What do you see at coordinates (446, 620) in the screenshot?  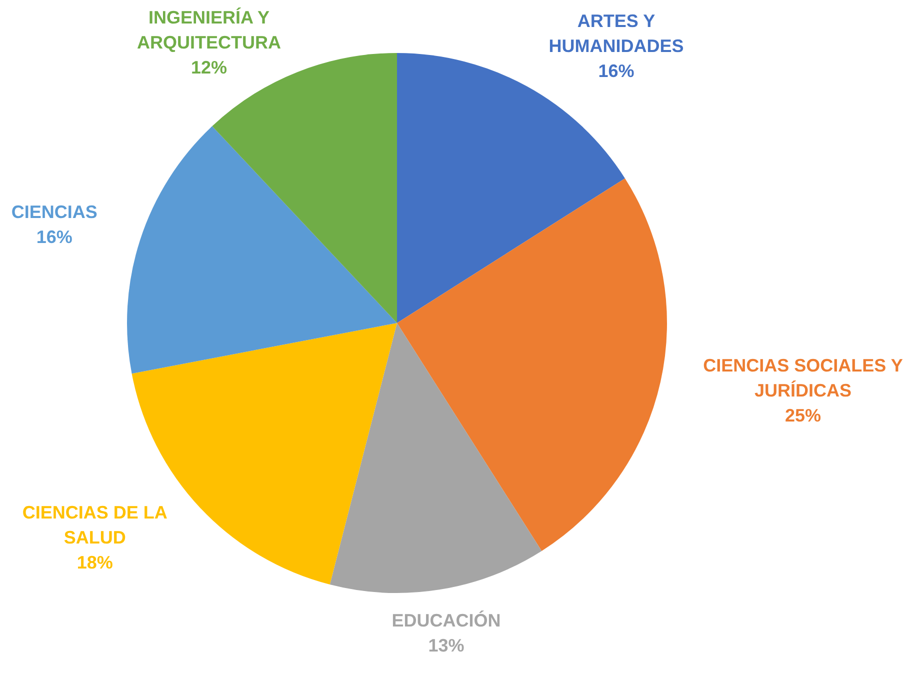 I see `slice-label: EDUCACIÓN` at bounding box center [446, 620].